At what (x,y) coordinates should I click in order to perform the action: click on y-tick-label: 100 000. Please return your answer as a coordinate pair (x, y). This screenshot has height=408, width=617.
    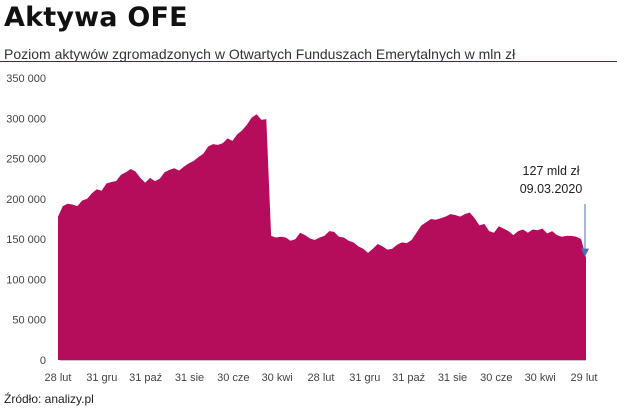
    Looking at the image, I should click on (26, 280).